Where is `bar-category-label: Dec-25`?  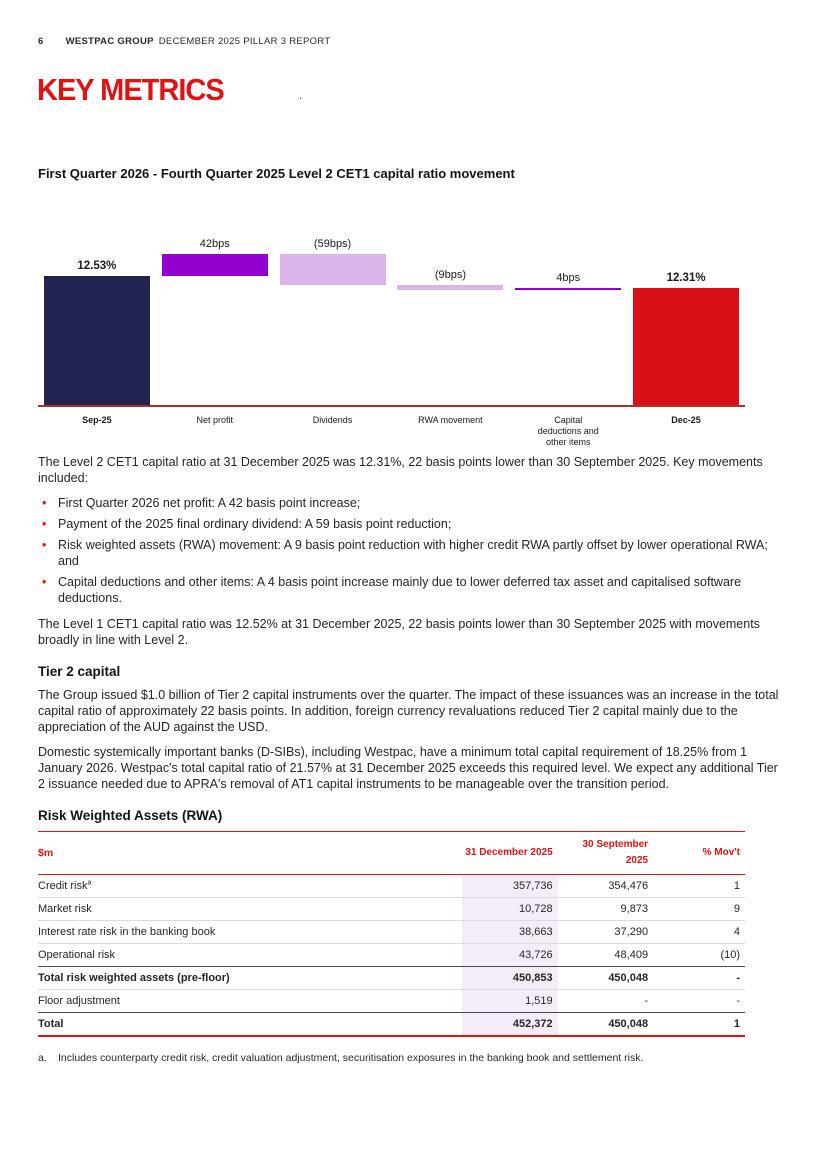 bar-category-label: Dec-25 is located at coordinates (686, 420).